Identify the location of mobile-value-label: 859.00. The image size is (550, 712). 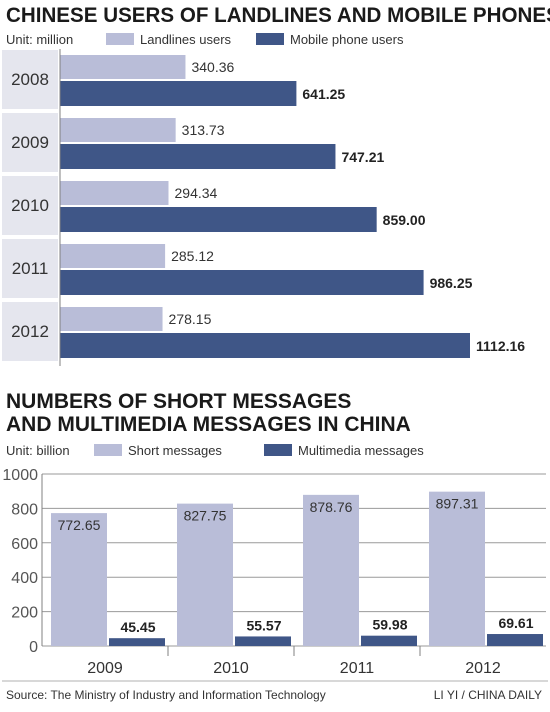
(404, 220).